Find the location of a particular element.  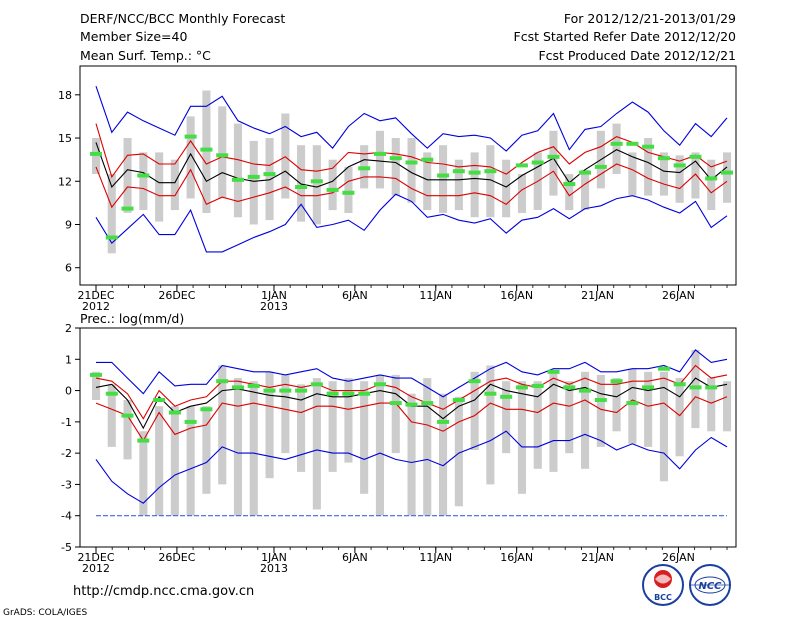

precip-ytick-label-2: -3 is located at coordinates (66, 484).